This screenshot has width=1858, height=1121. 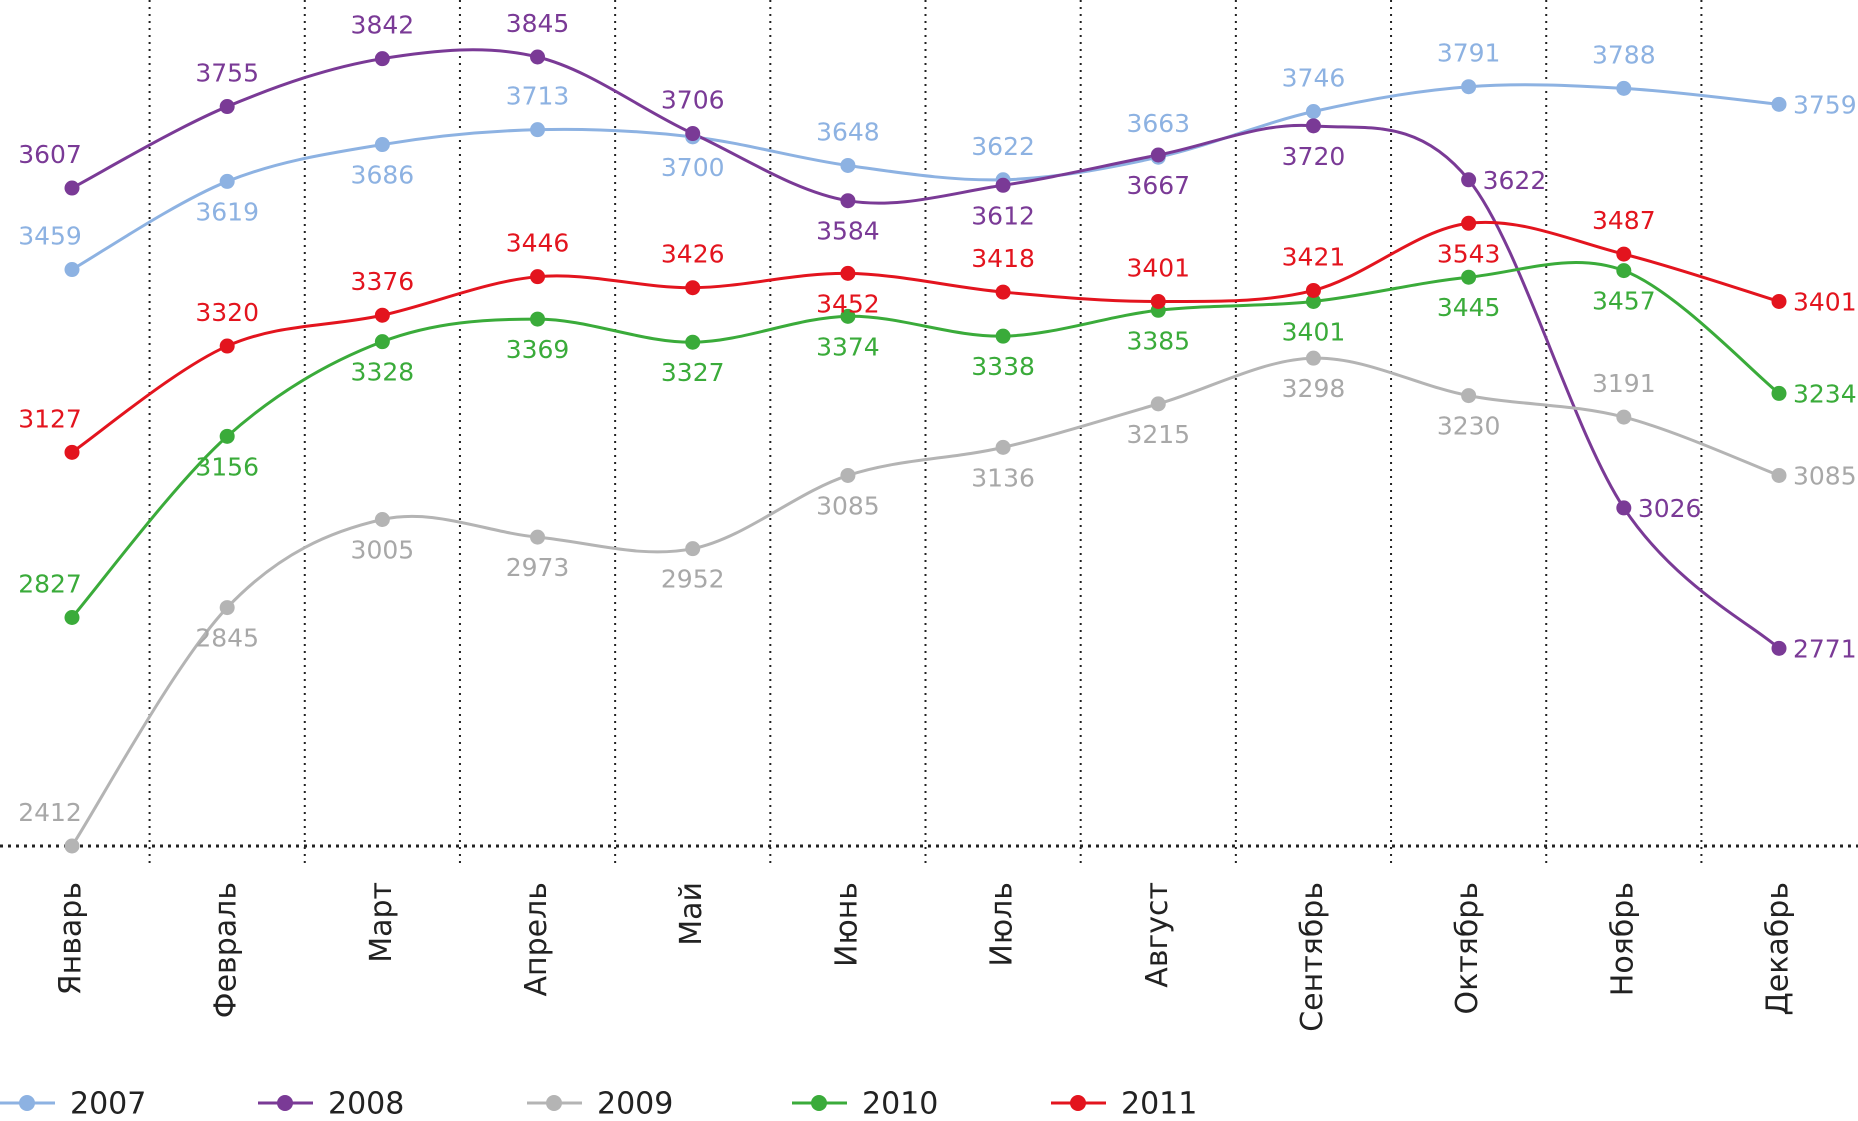 What do you see at coordinates (865, 1104) in the screenshot?
I see `legend-item: 2010` at bounding box center [865, 1104].